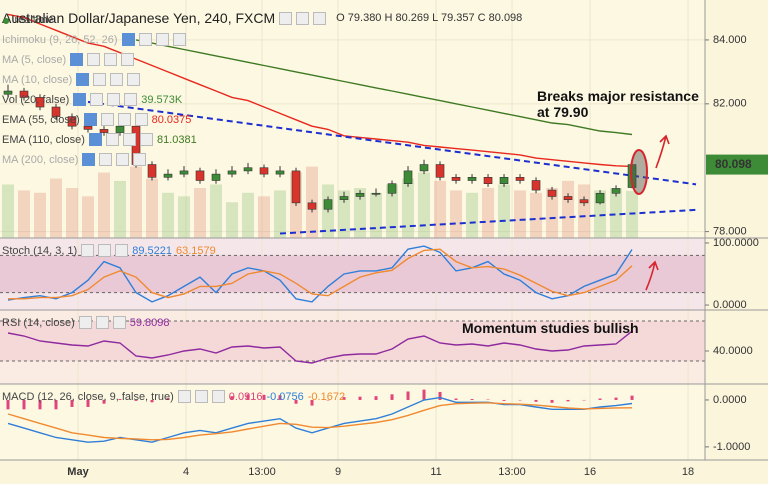  What do you see at coordinates (736, 243) in the screenshot?
I see `y-tick-label: 100.0000` at bounding box center [736, 243].